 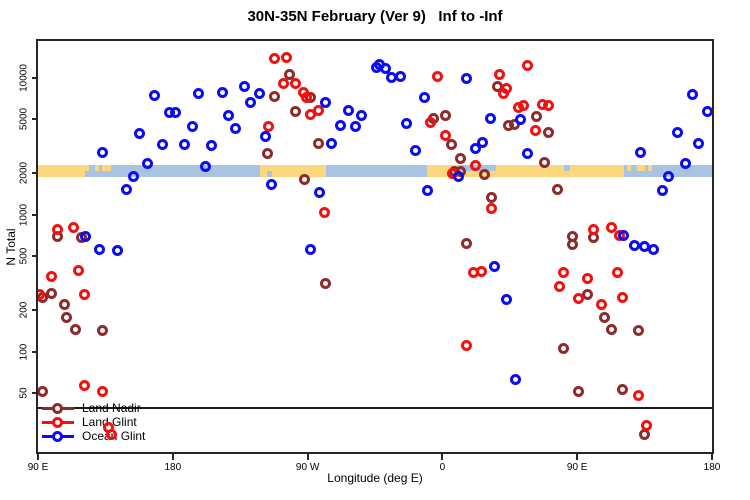 What do you see at coordinates (712, 467) in the screenshot?
I see `x-tick-label: 180` at bounding box center [712, 467].